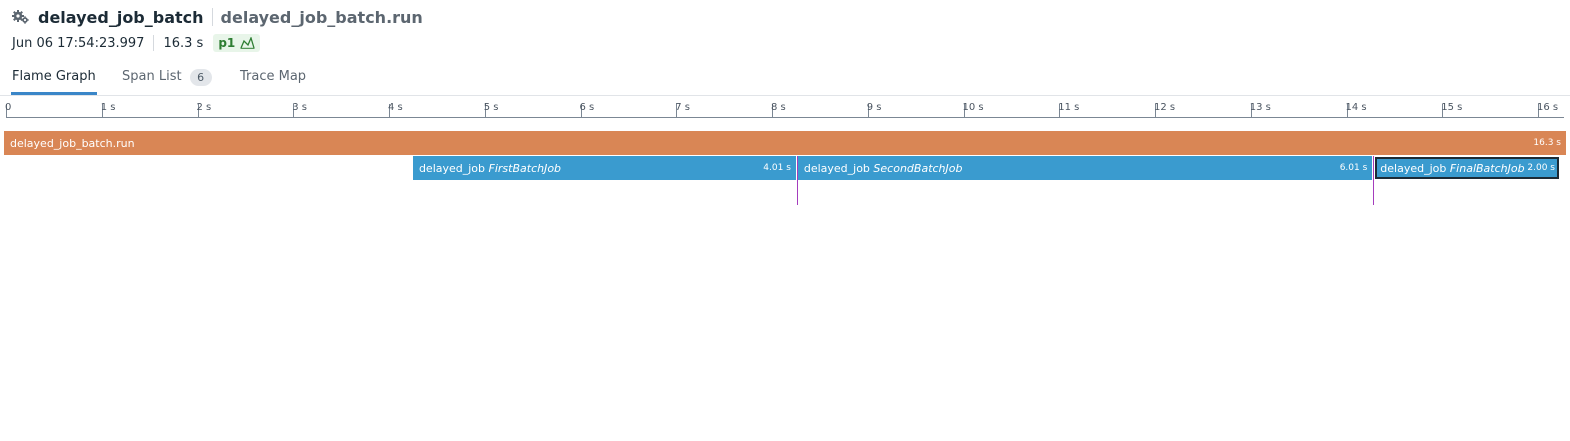 This screenshot has height=441, width=1570. I want to click on trace-timestamp: Jun 06 17:54:23.997, so click(78, 43).